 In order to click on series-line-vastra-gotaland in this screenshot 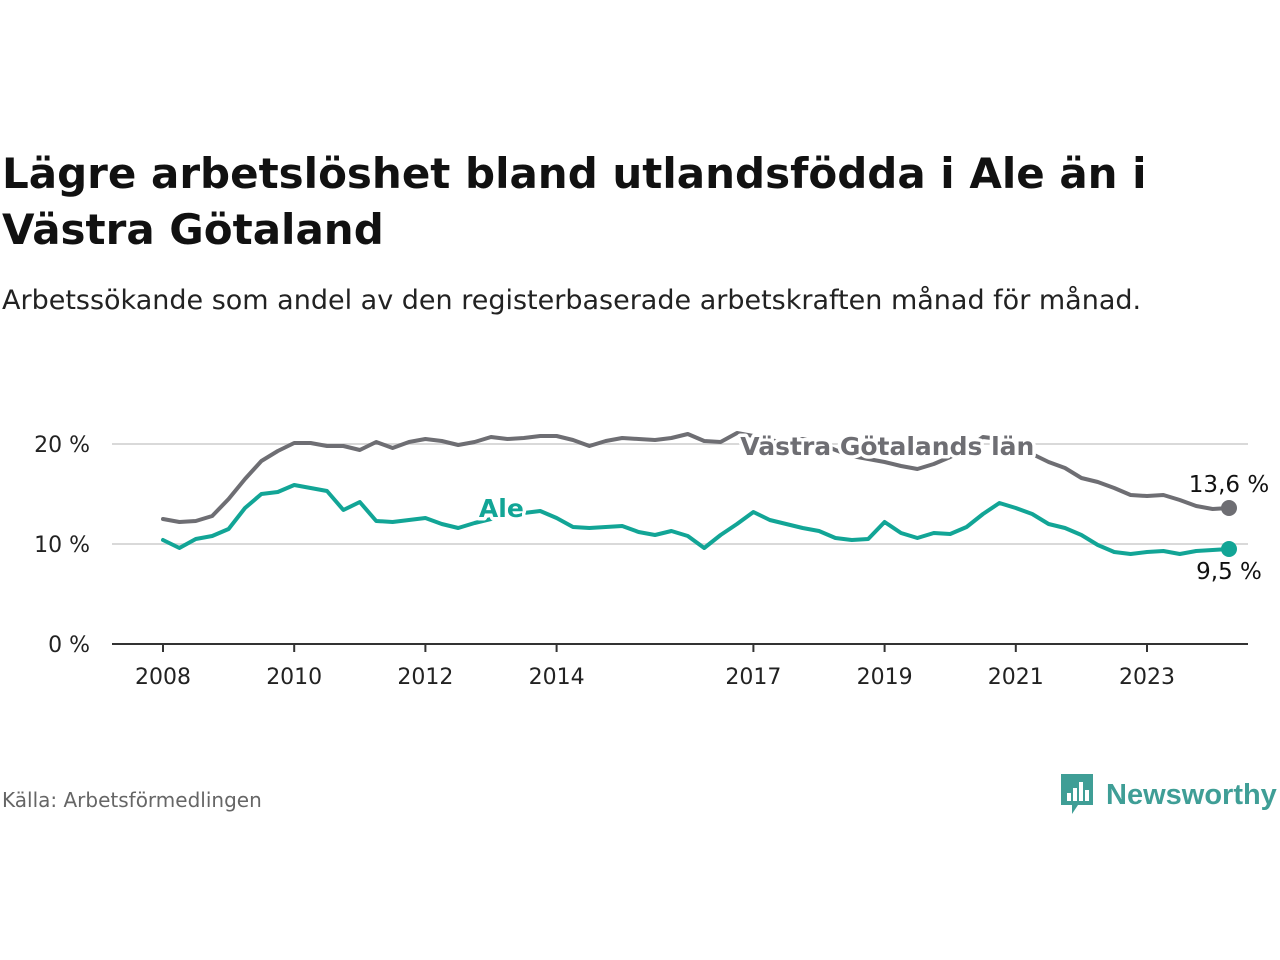, I will do `click(696, 477)`.